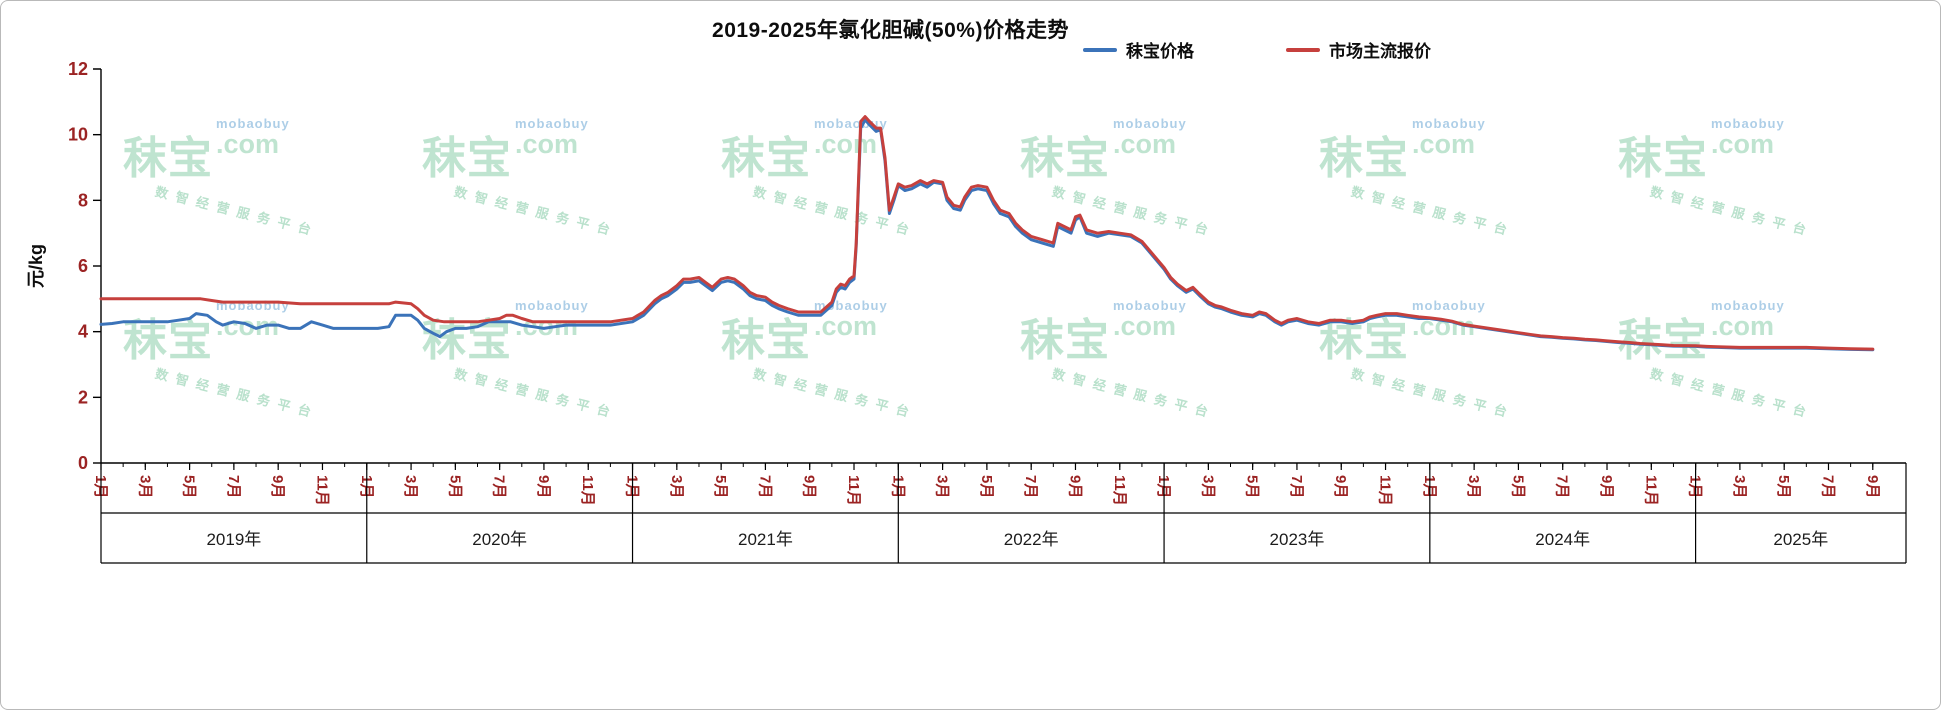 The width and height of the screenshot is (1941, 710). Describe the element at coordinates (78, 69) in the screenshot. I see `y-tick-label: 12` at that location.